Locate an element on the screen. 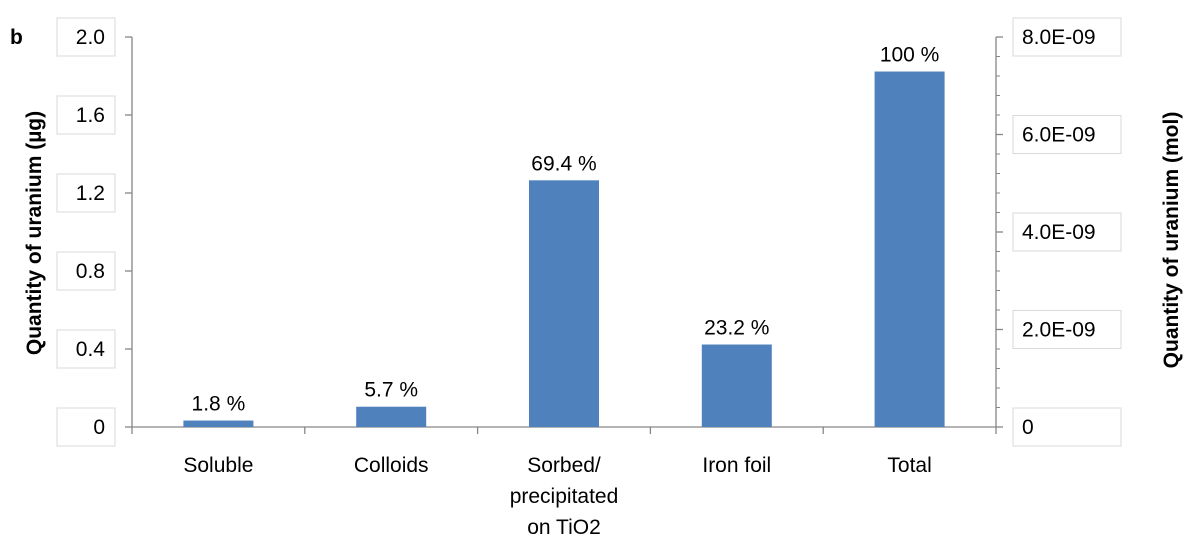 The width and height of the screenshot is (1193, 554). right-tick-label: 8.0E-09 is located at coordinates (1059, 37).